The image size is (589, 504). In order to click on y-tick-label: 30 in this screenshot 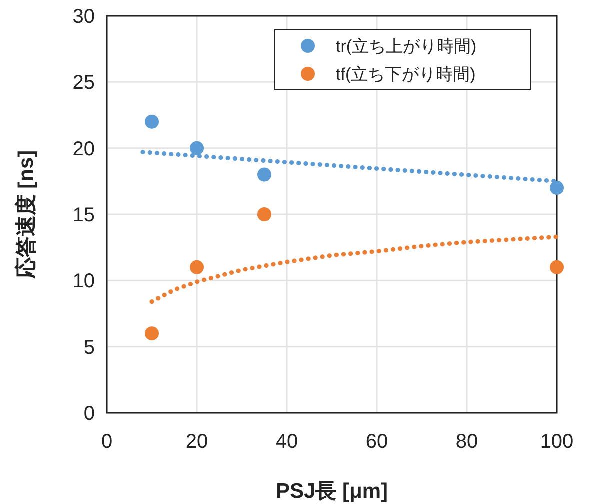, I will do `click(83, 17)`.